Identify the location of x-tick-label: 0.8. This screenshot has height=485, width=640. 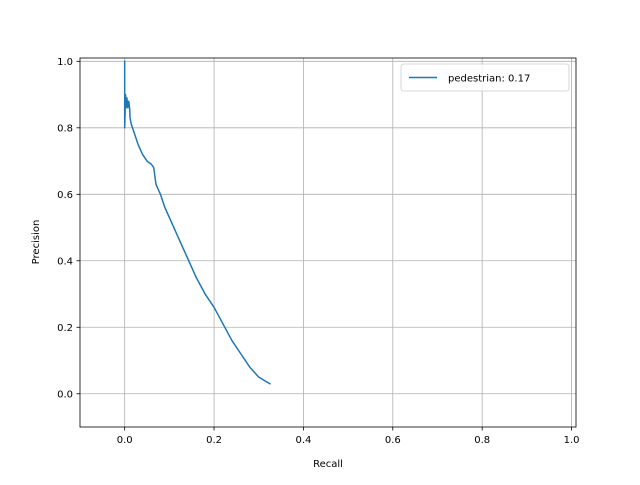
(482, 440).